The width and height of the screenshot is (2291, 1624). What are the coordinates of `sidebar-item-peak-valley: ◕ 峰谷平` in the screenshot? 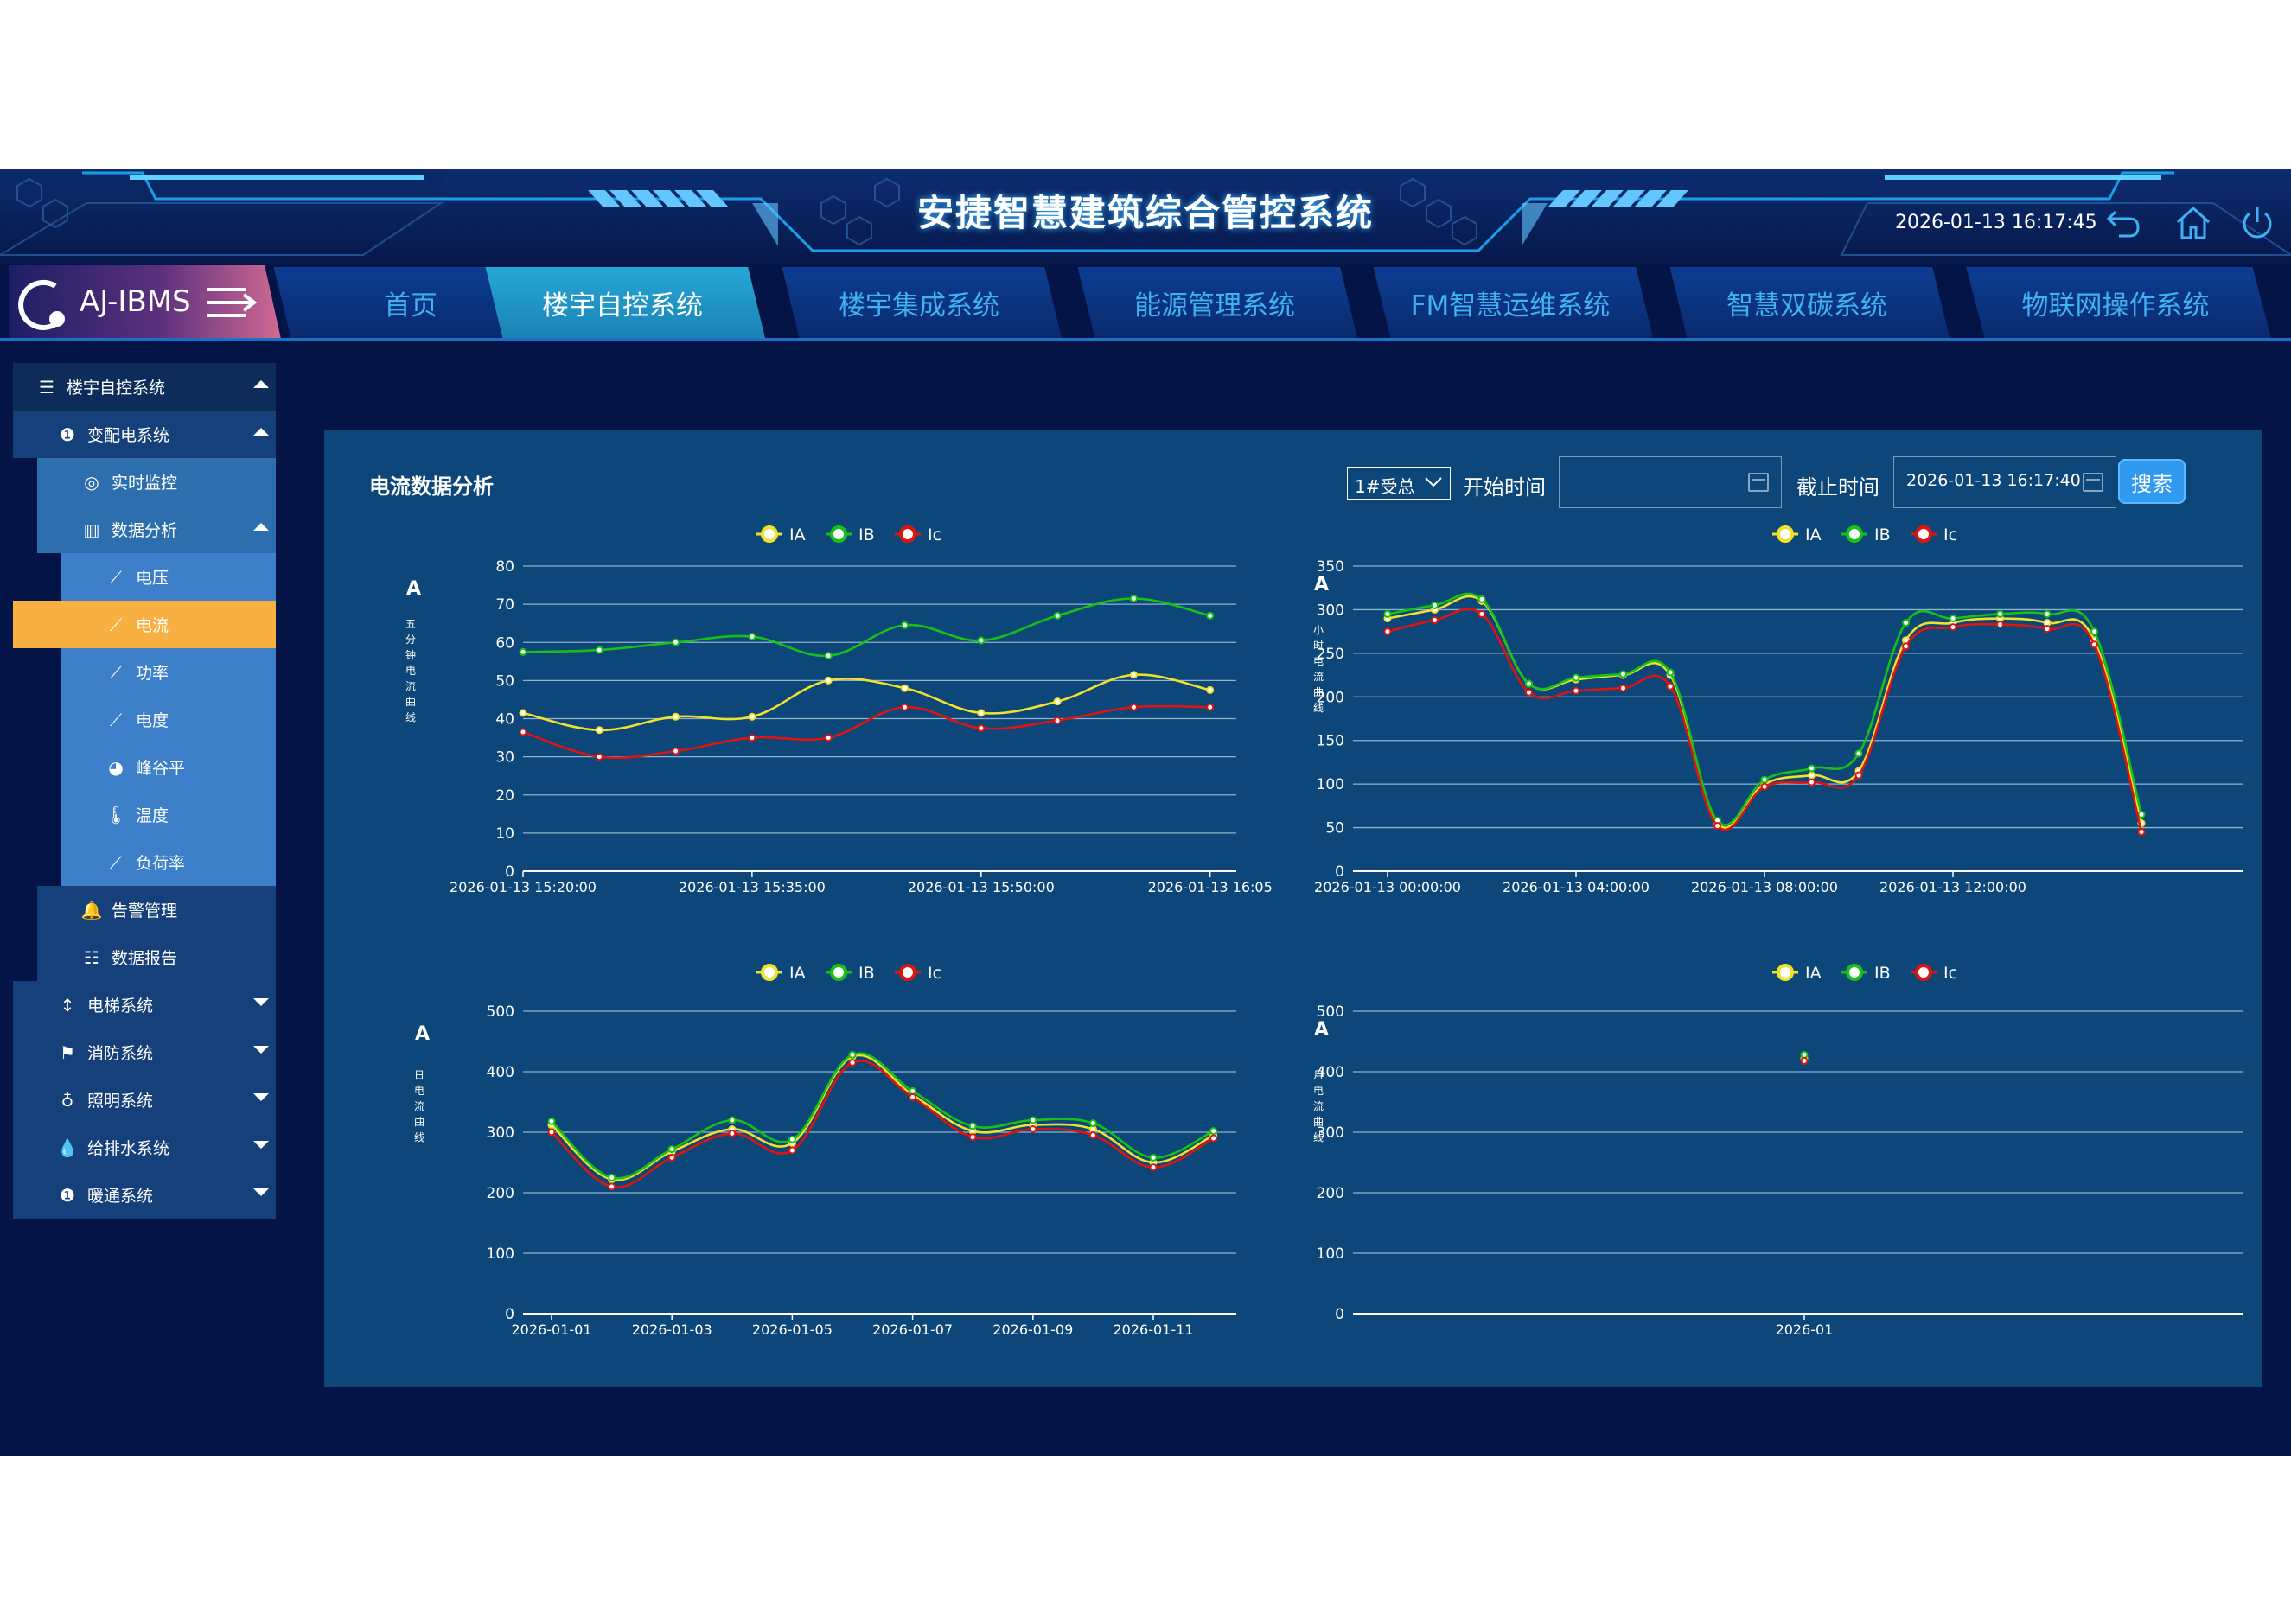 It's located at (168, 767).